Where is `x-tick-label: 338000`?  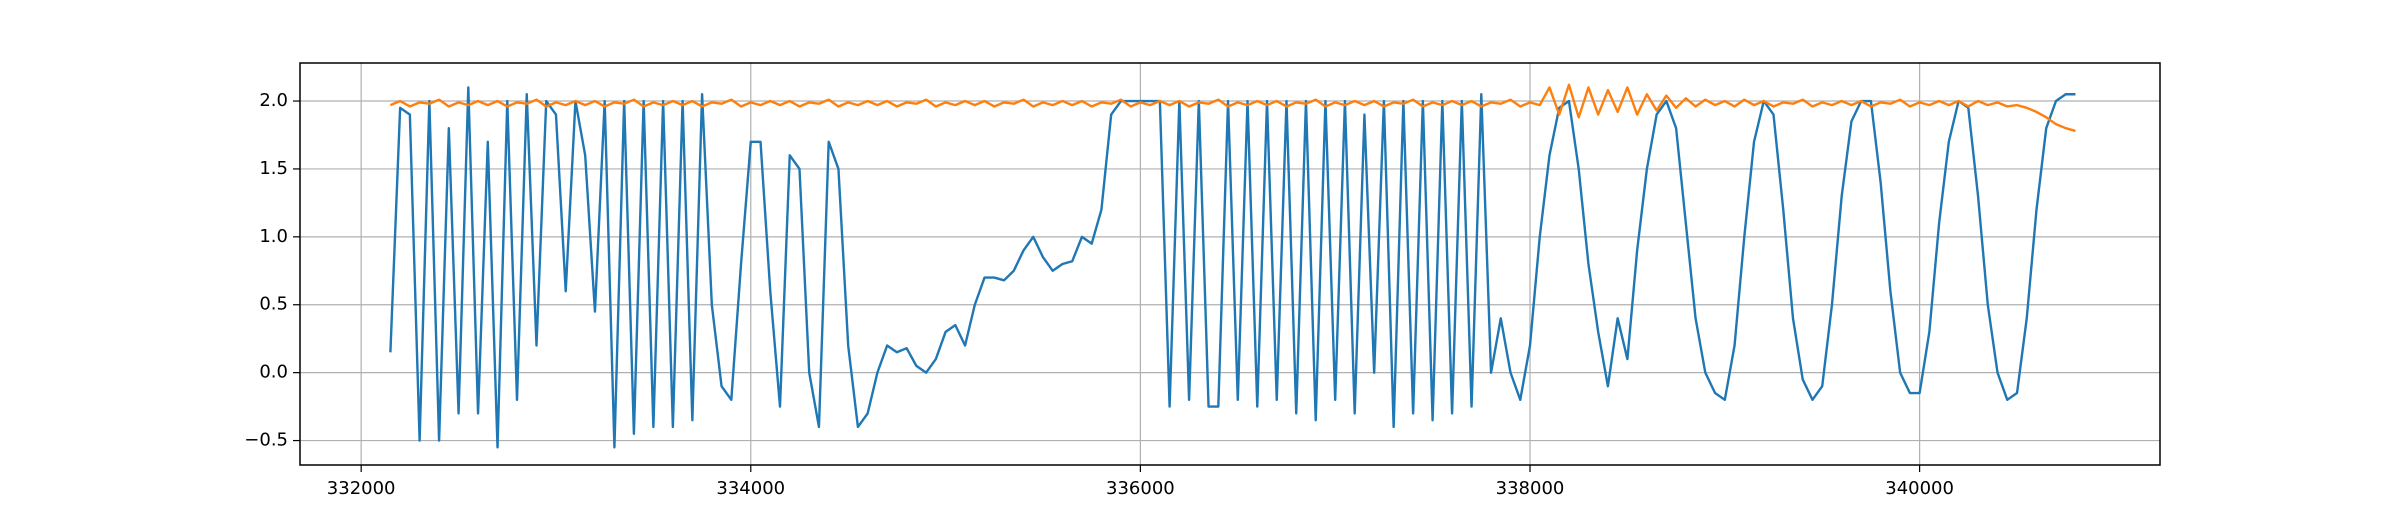
x-tick-label: 338000 is located at coordinates (1530, 488).